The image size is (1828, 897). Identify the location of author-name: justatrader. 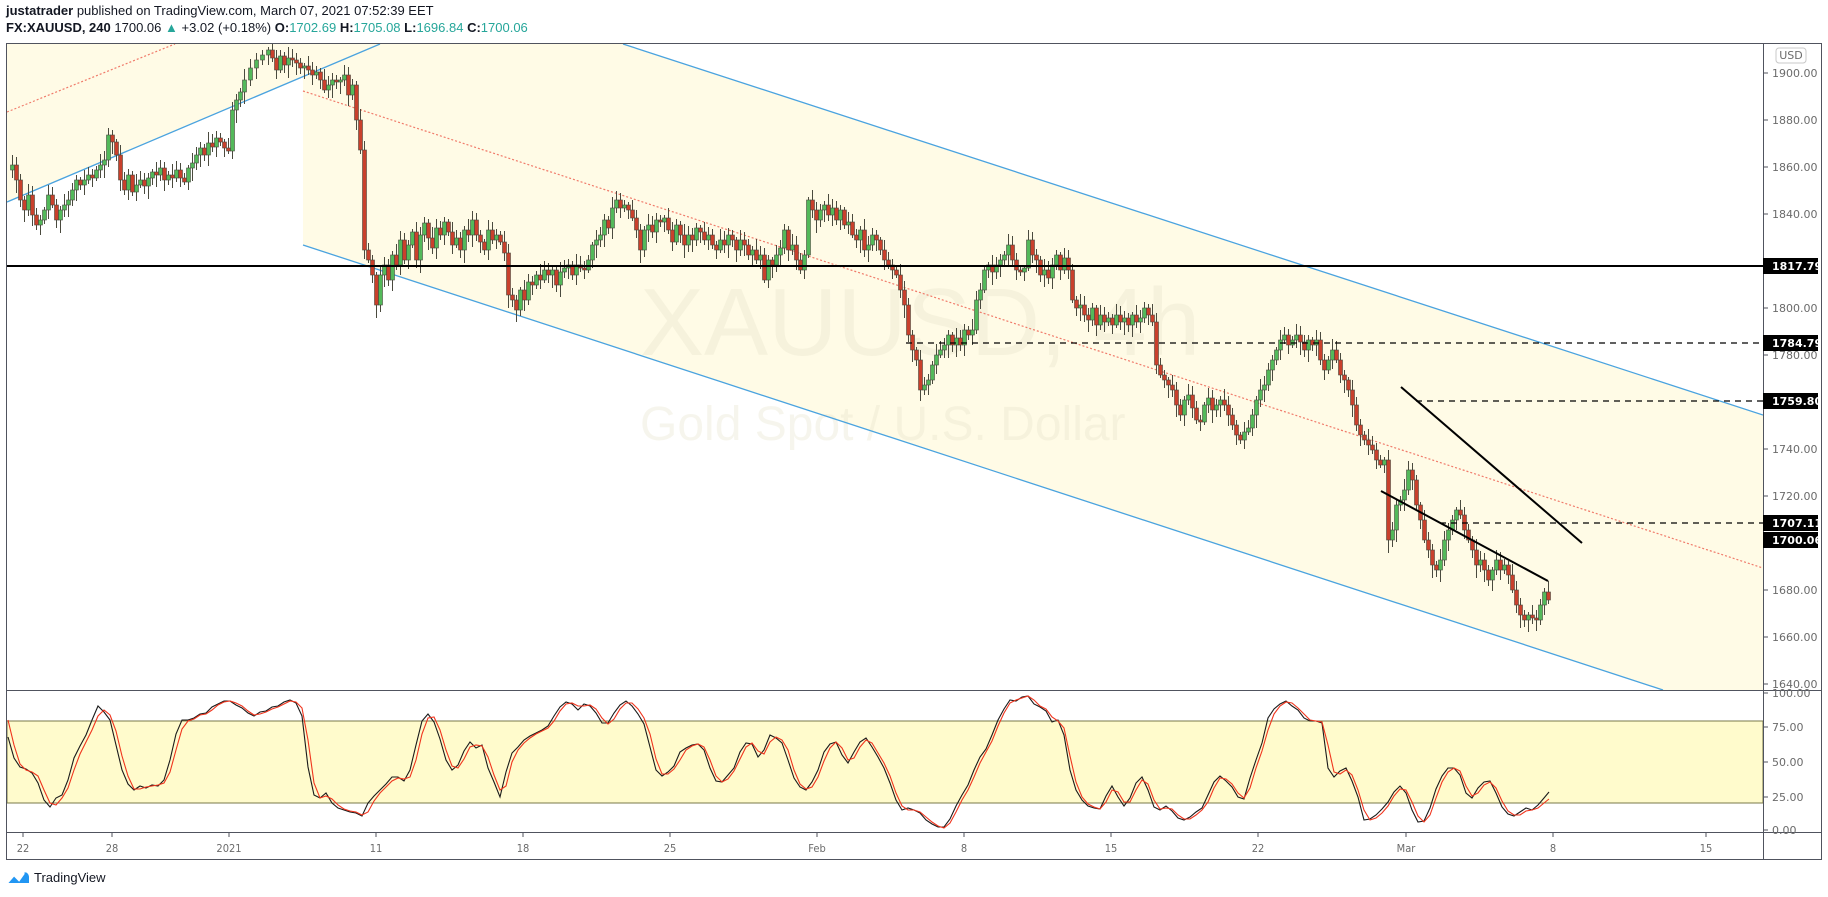
(40, 10).